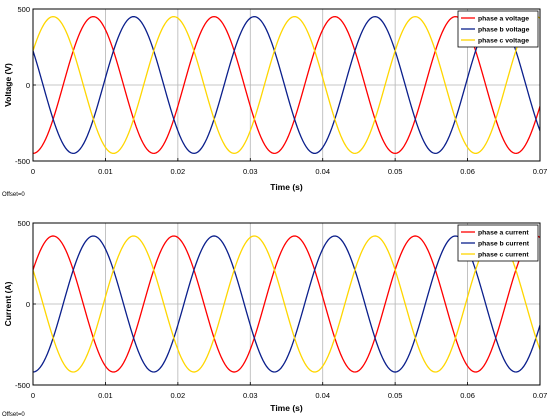 The width and height of the screenshot is (550, 419). I want to click on legend-label-3: phase c current, so click(503, 255).